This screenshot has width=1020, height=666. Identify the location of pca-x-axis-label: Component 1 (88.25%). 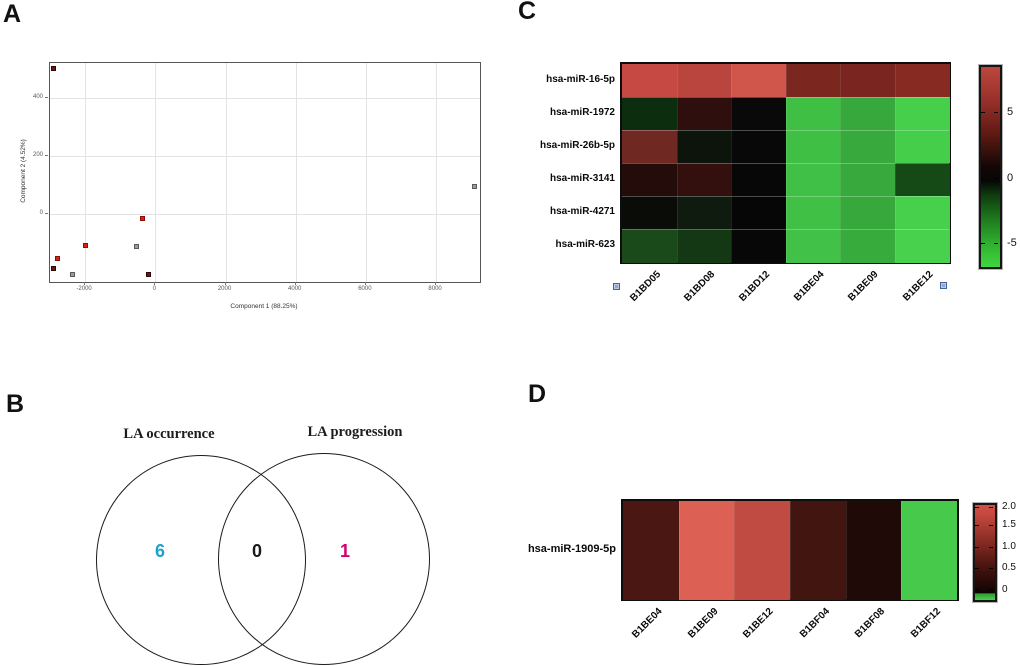
(264, 306).